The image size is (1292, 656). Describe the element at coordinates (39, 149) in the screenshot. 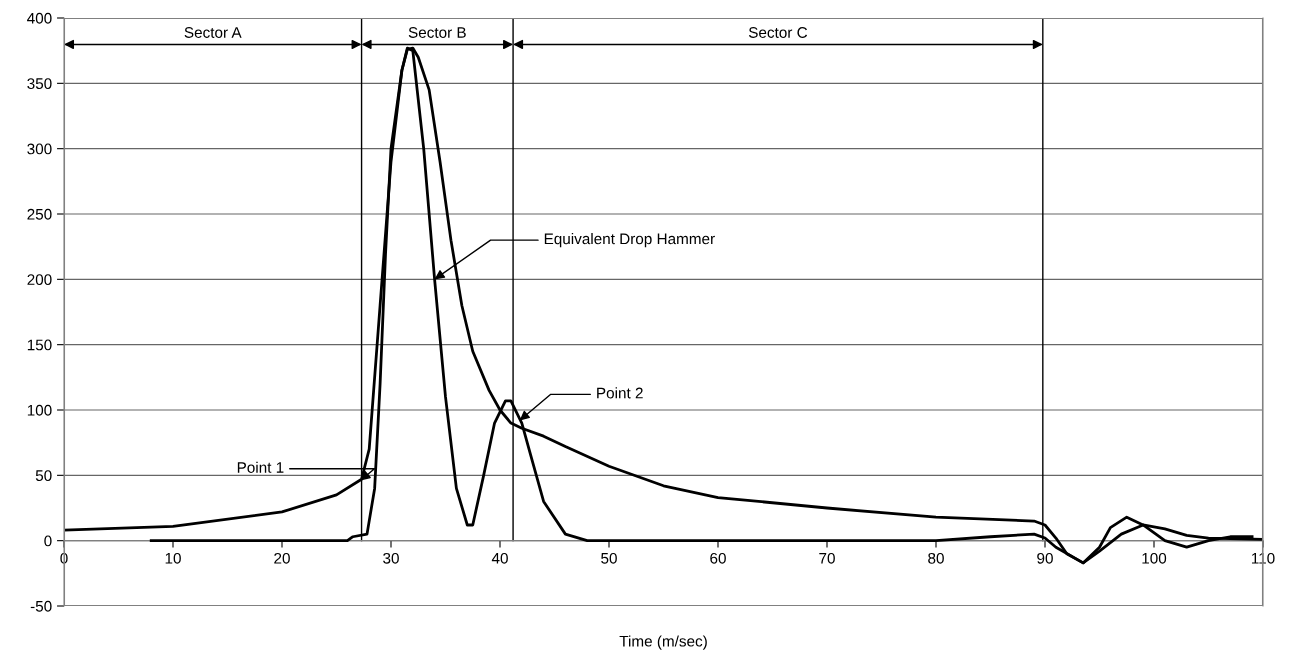

I see `y-tick-label: 300` at that location.